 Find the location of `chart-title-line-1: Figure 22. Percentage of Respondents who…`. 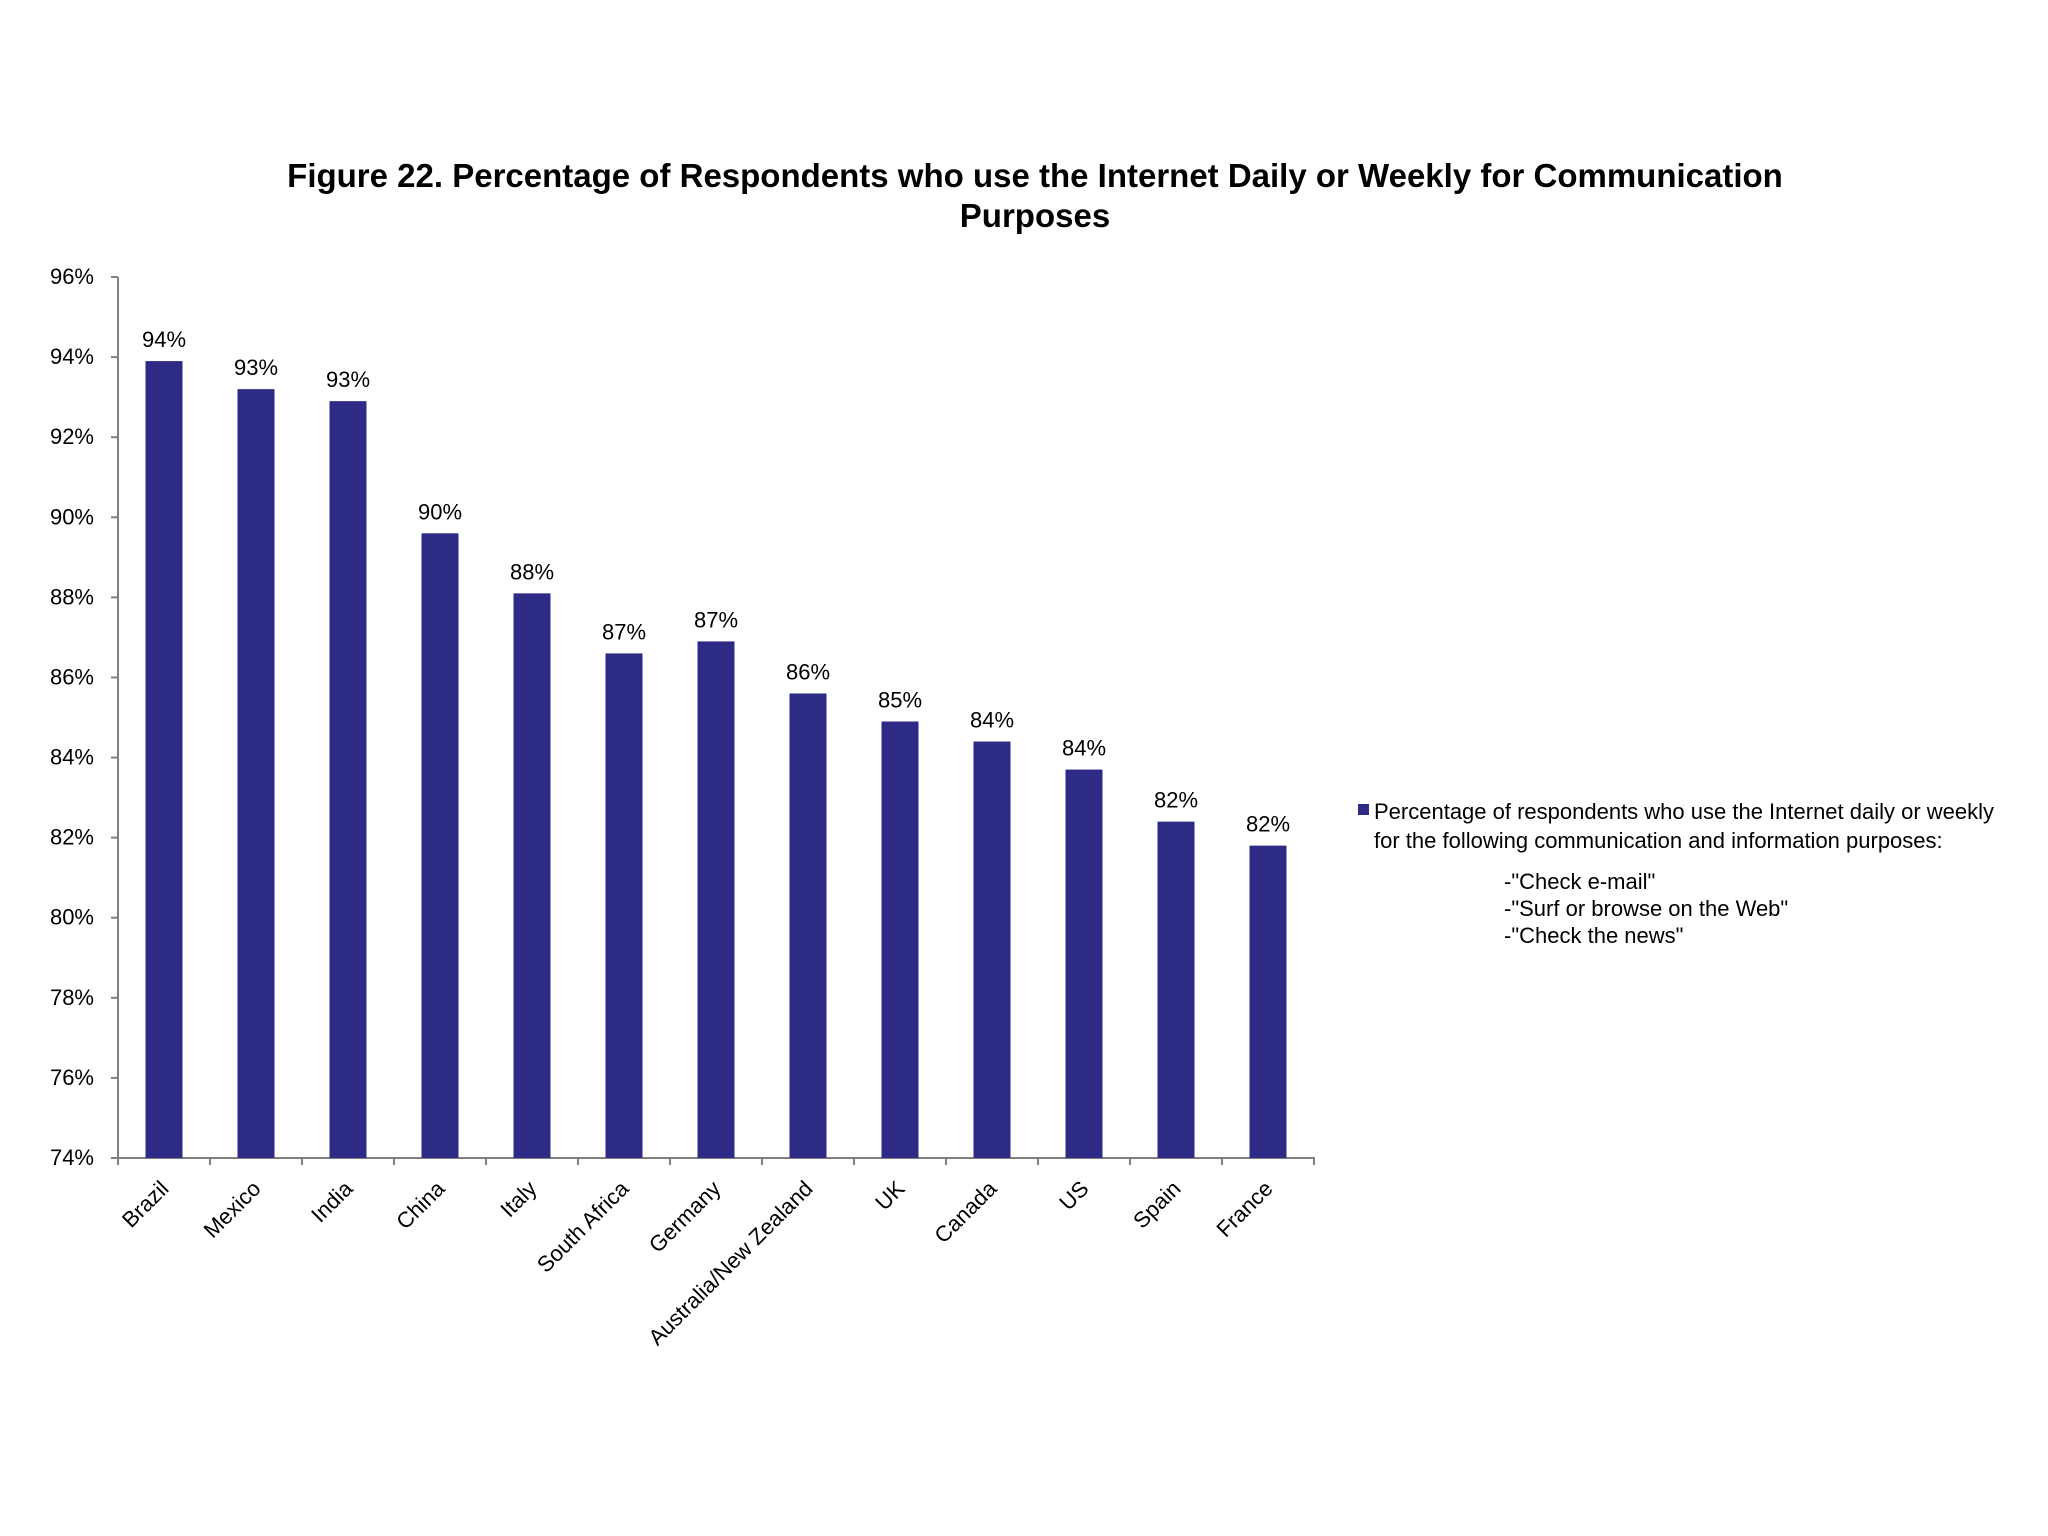

chart-title-line-1: Figure 22. Percentage of Respondents who… is located at coordinates (1035, 175).